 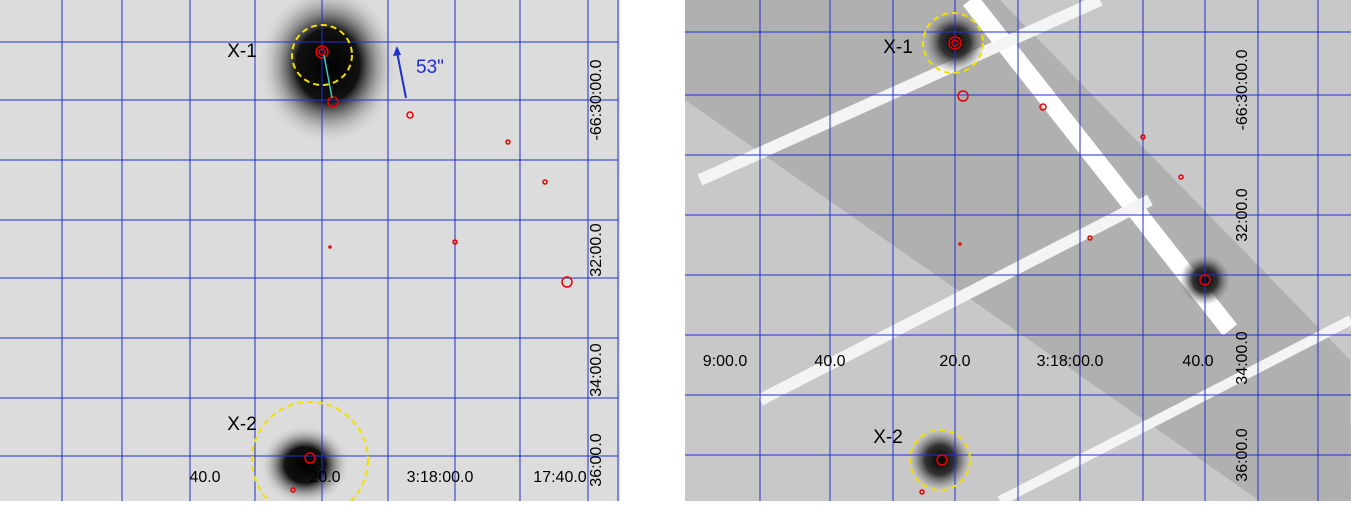 I want to click on ra-label: 17:40.0, so click(x=559, y=477).